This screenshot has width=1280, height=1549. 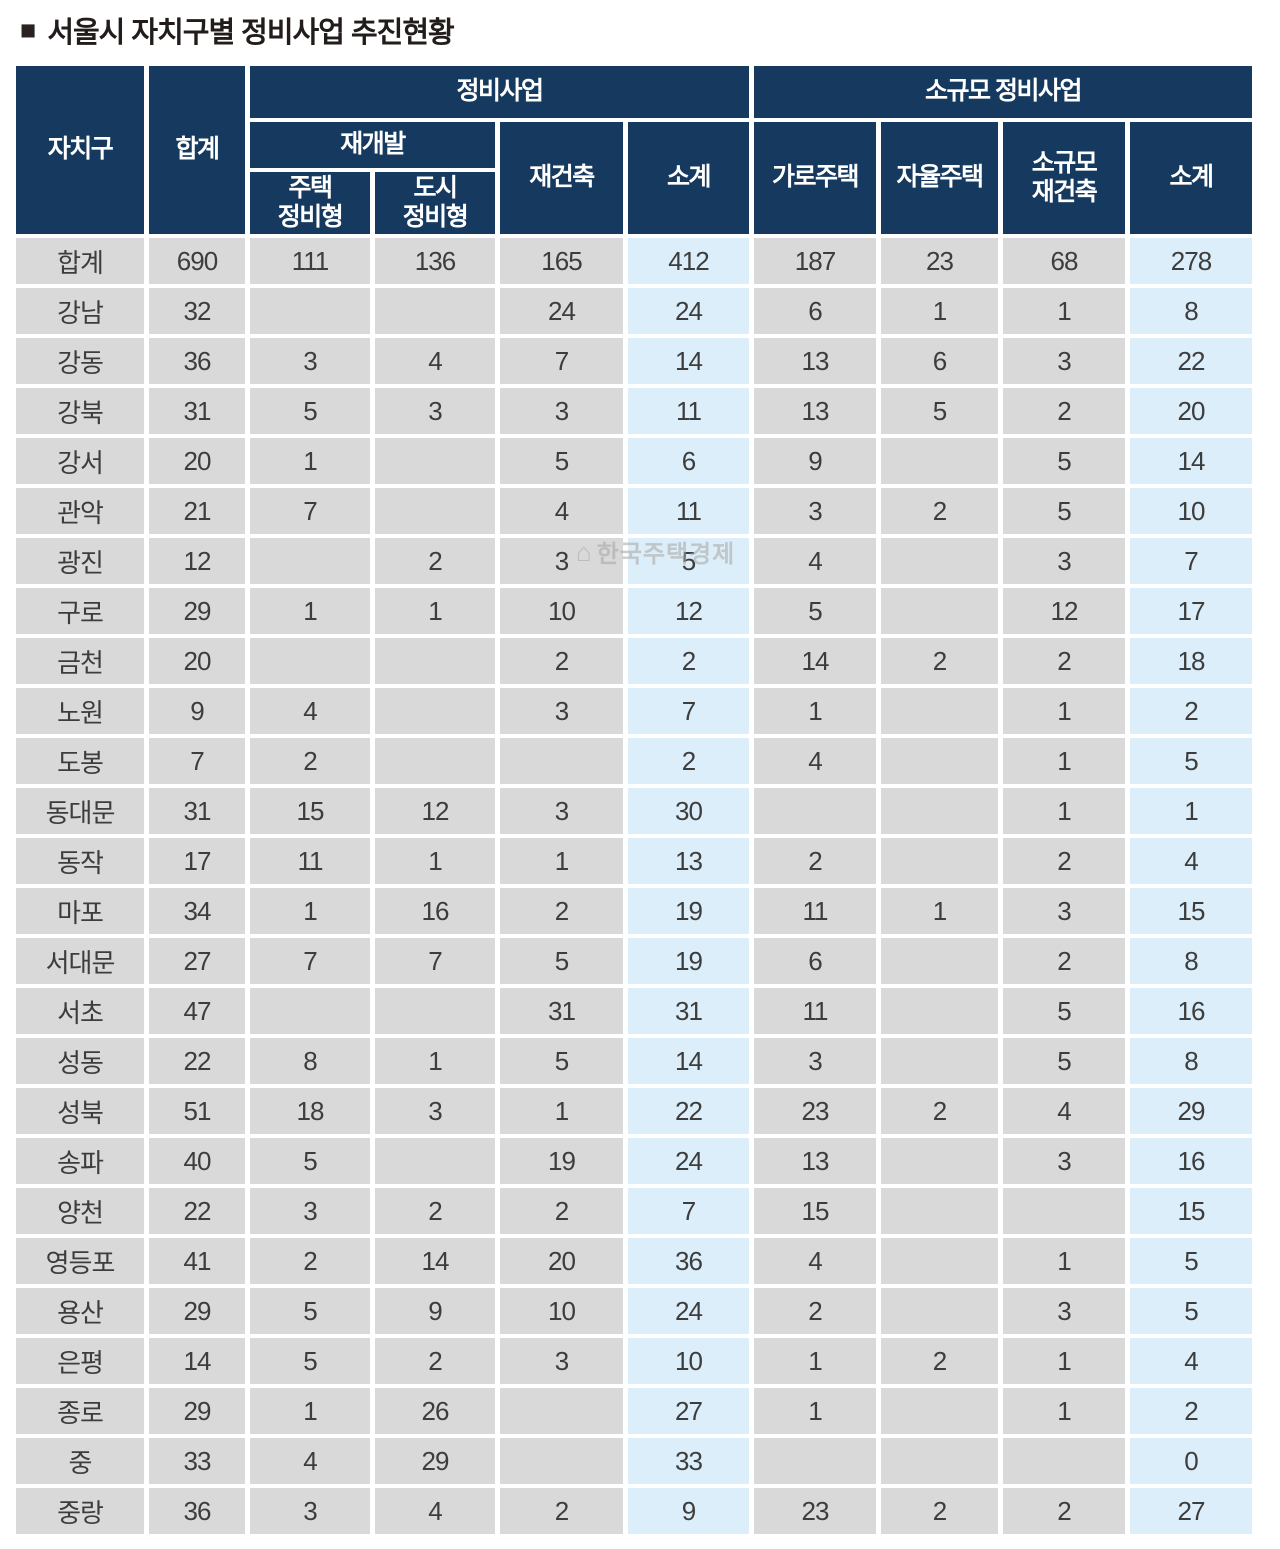 I want to click on cell-reconstruction: 20, so click(x=561, y=1261).